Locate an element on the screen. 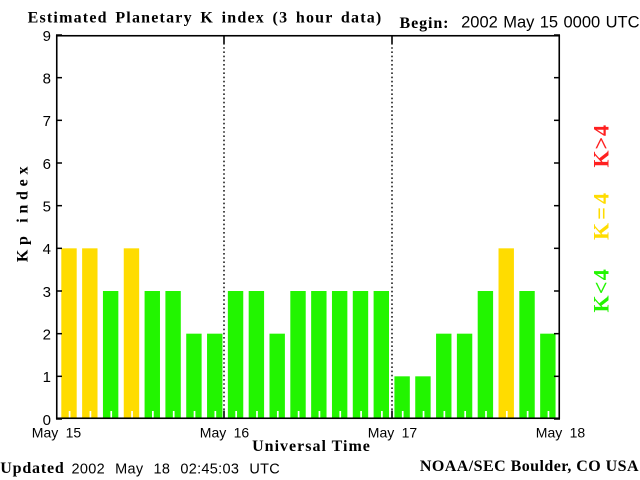 The height and width of the screenshot is (480, 640). svg-text: 1 is located at coordinates (47, 377).